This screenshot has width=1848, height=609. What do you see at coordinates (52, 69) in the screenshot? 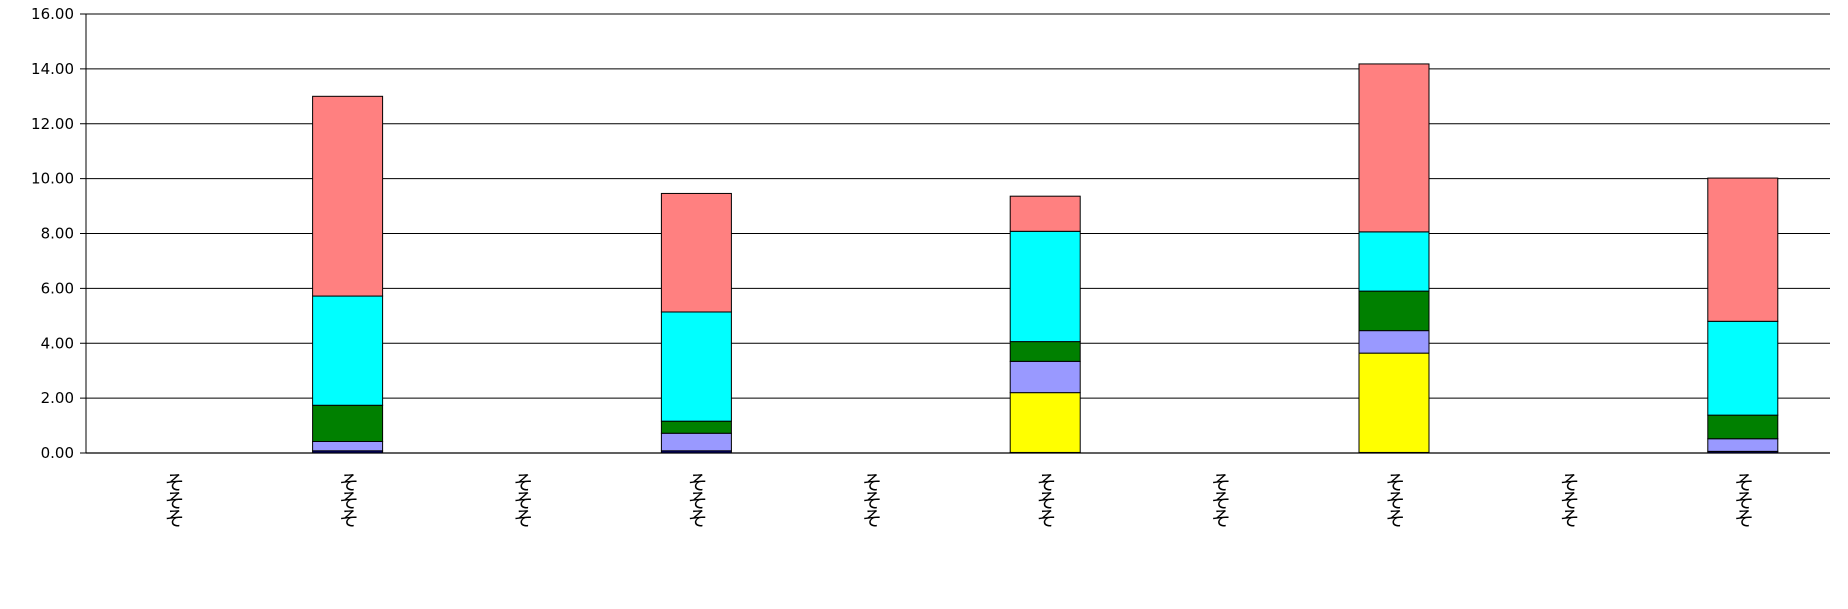
I see `y-tick-label: 14.00` at bounding box center [52, 69].